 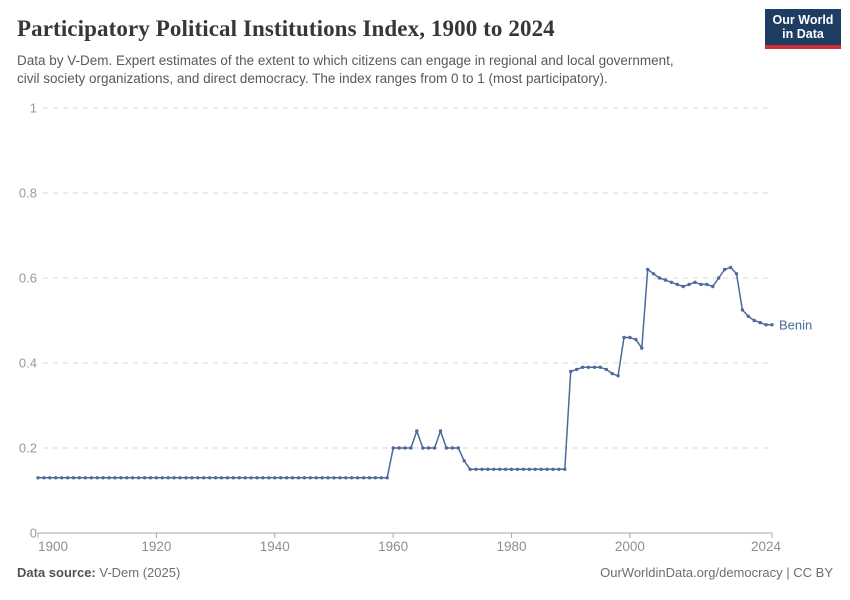 What do you see at coordinates (716, 572) in the screenshot?
I see `footer-link: OurWorldinData.org/democracy | CC BY` at bounding box center [716, 572].